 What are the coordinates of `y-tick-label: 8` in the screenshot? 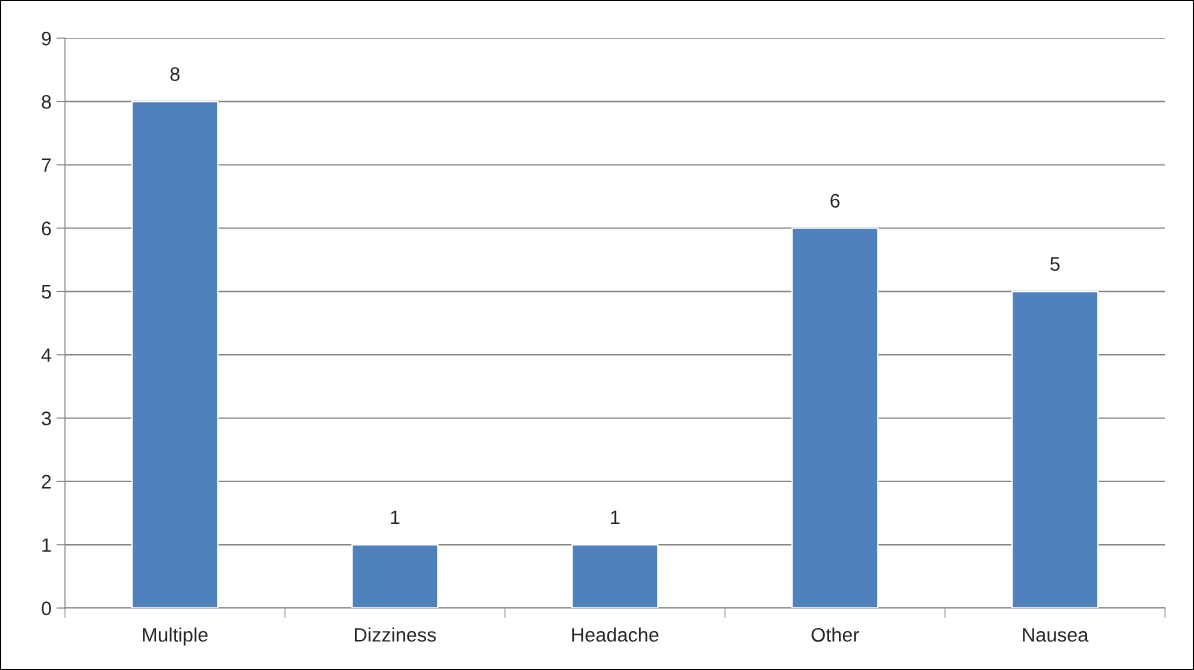 It's located at (46, 101).